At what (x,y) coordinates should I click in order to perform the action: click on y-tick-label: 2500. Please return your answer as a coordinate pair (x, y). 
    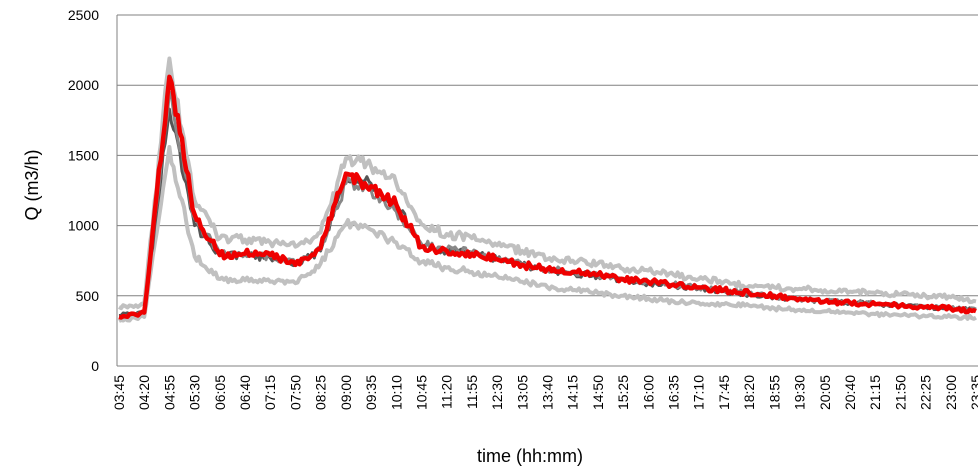
    Looking at the image, I should click on (83, 15).